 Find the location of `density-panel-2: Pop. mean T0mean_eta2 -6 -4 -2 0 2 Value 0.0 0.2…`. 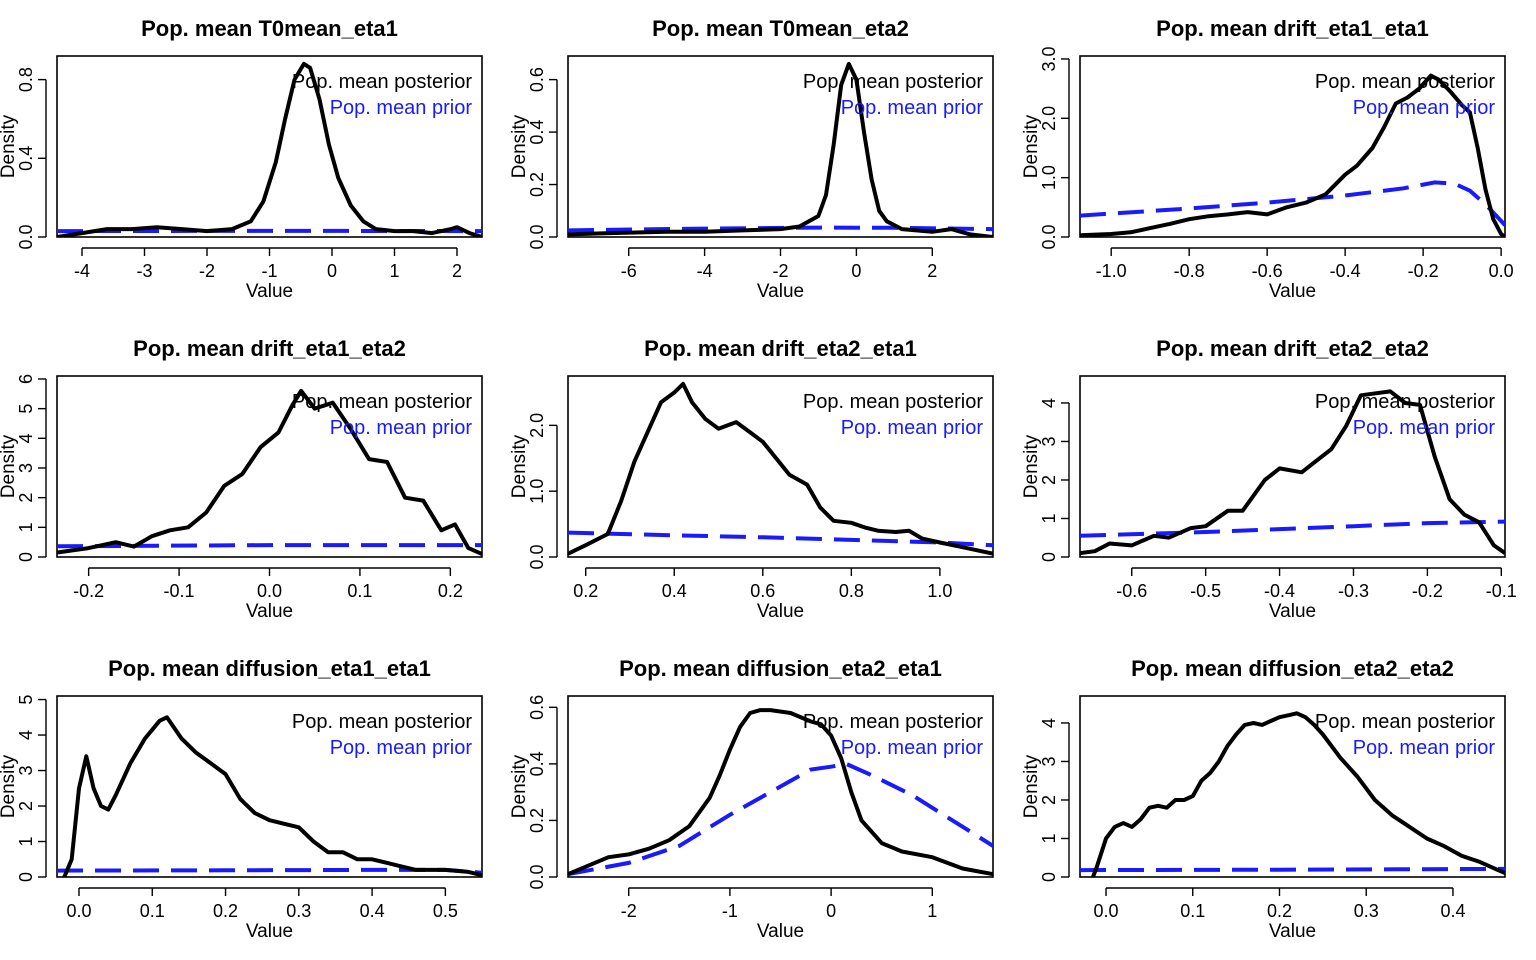

density-panel-2: Pop. mean T0mean_eta2 -6 -4 -2 0 2 Value 0.0 0.2… is located at coordinates (751, 159).